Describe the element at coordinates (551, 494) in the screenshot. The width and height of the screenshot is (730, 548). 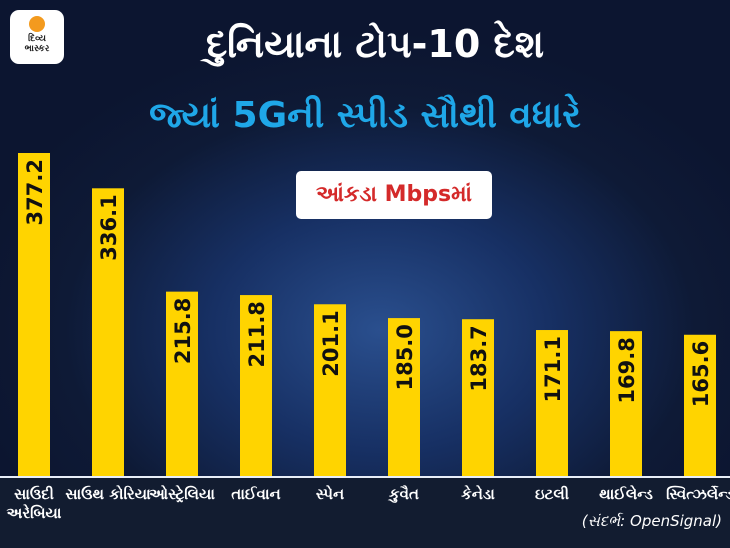
I see `category-label: ઇટલી` at that location.